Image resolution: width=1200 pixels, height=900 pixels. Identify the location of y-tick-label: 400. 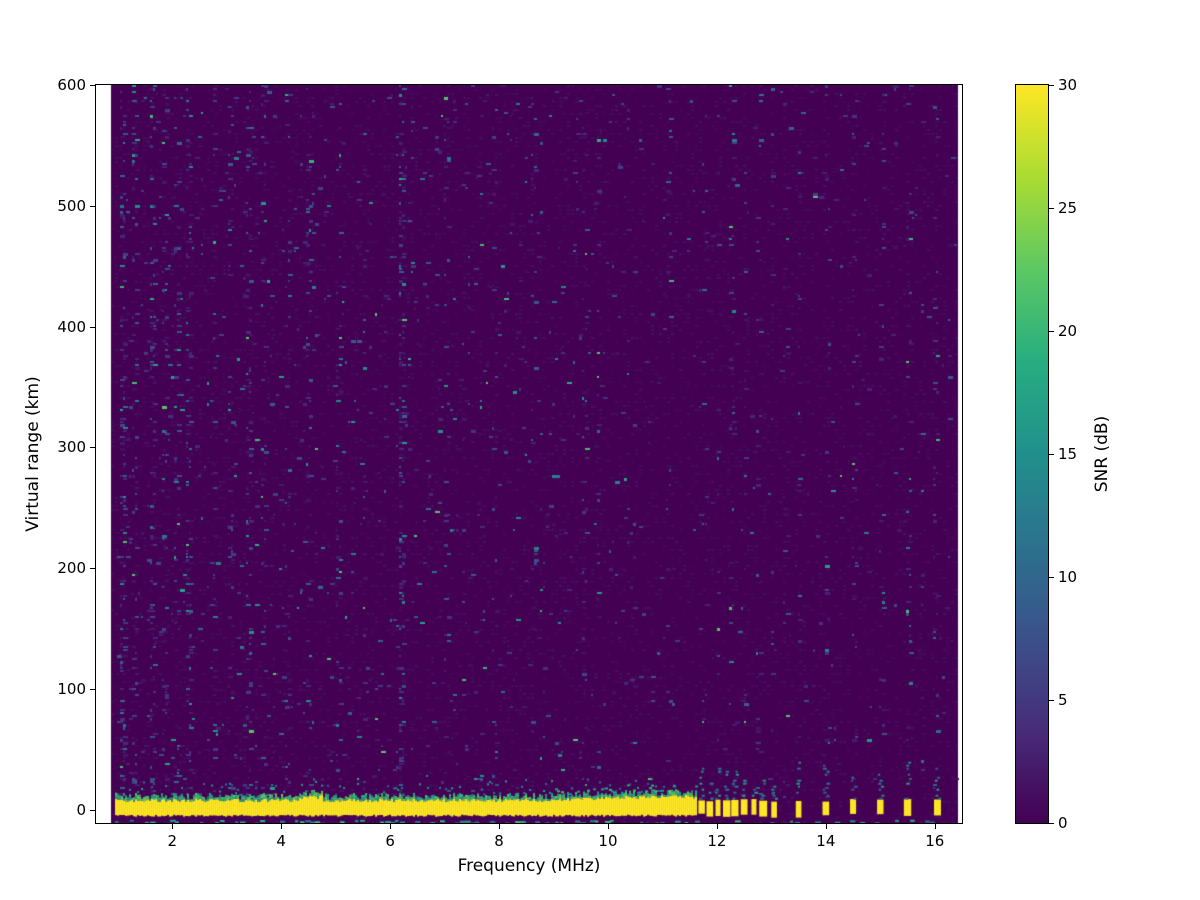
(71, 326).